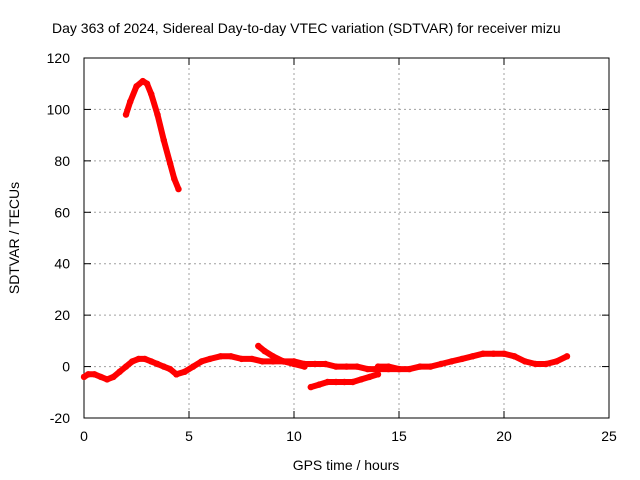 The width and height of the screenshot is (640, 480). What do you see at coordinates (62, 212) in the screenshot?
I see `y-tick-label: 60` at bounding box center [62, 212].